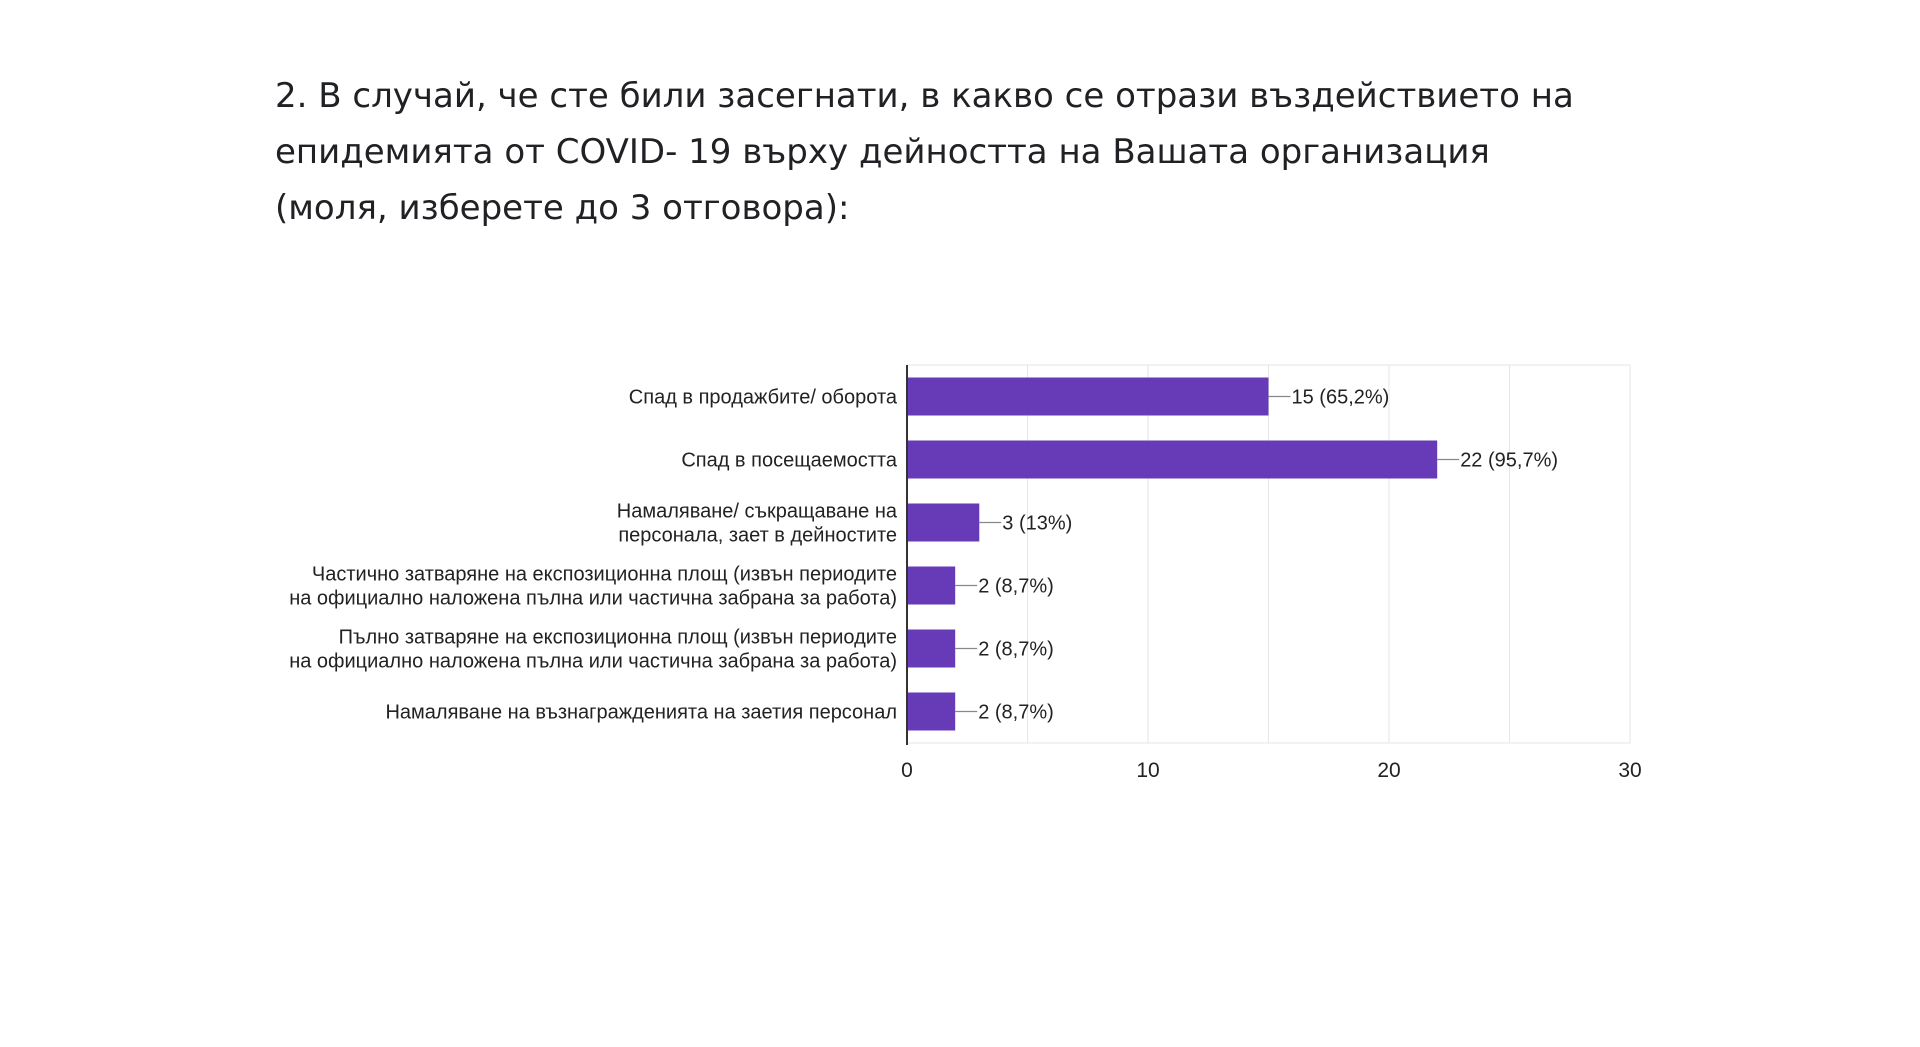  I want to click on x-tick-label: 10, so click(1147, 770).